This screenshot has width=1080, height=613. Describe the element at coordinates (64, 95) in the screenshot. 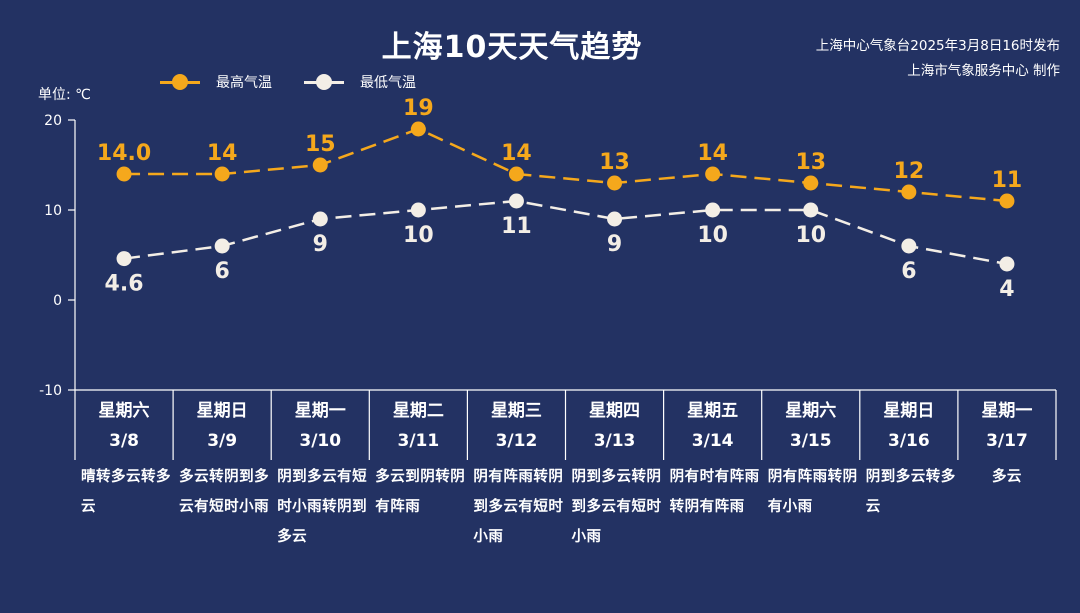

I see `unit-label: 单位: ℃` at that location.